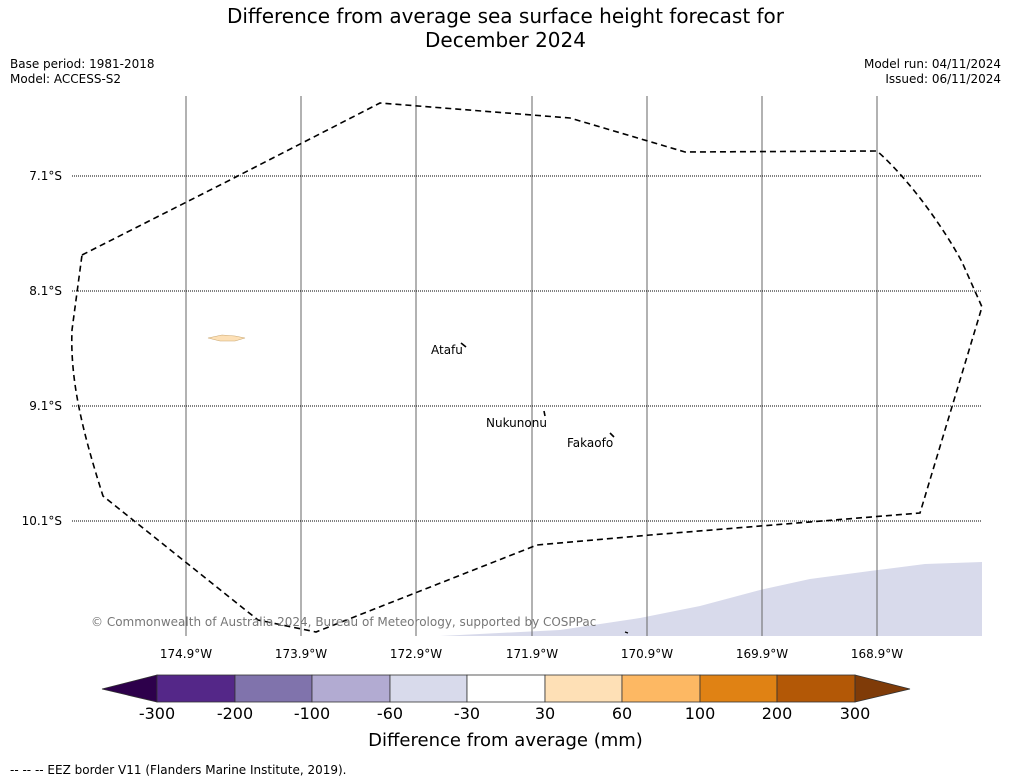 This screenshot has width=1011, height=781. Describe the element at coordinates (532, 654) in the screenshot. I see `lon-label: 171.9°W` at that location.